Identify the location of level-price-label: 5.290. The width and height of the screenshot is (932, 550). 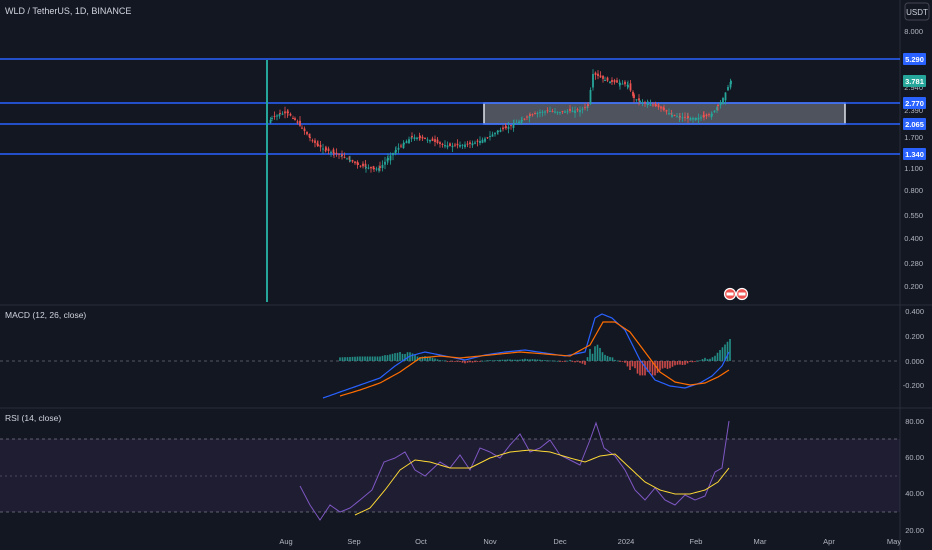
(914, 59).